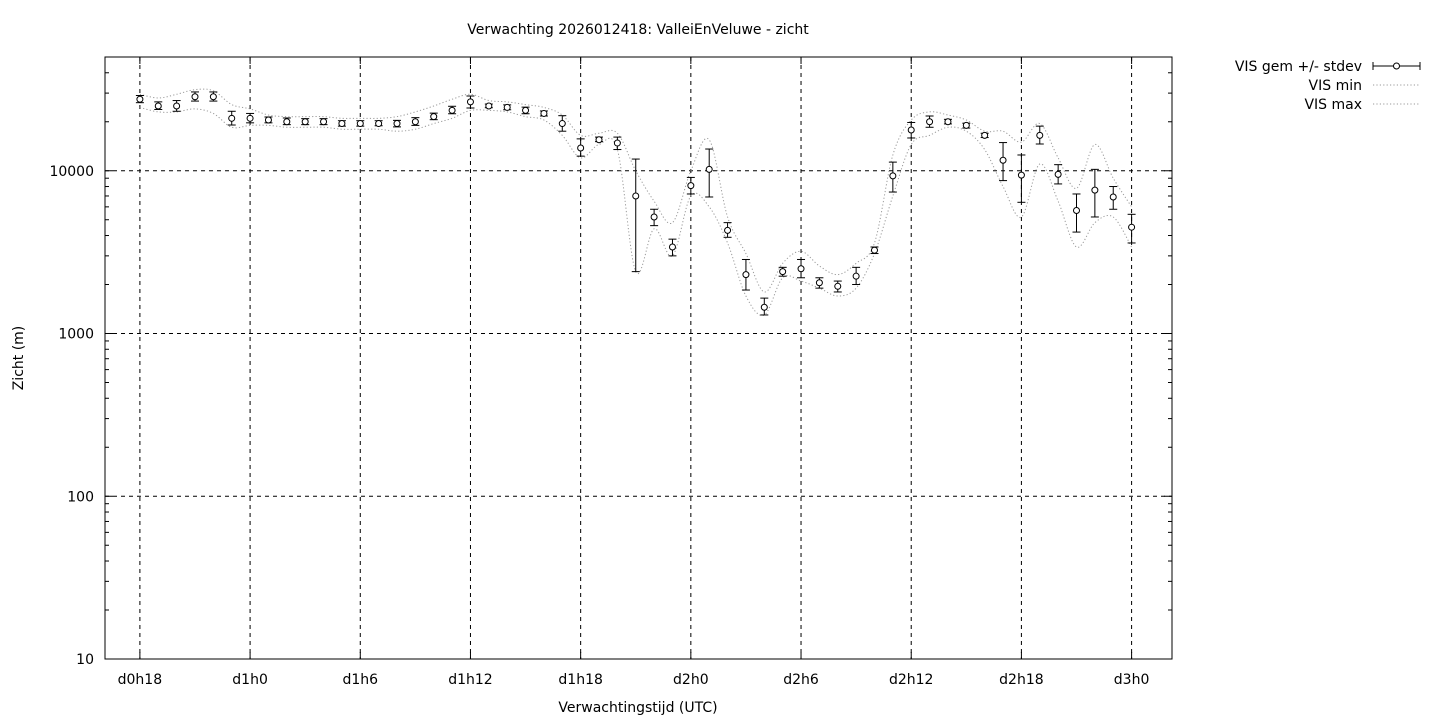 The image size is (1440, 724). Describe the element at coordinates (637, 708) in the screenshot. I see `x-axis-label: Verwachtingstijd (UTC)` at that location.